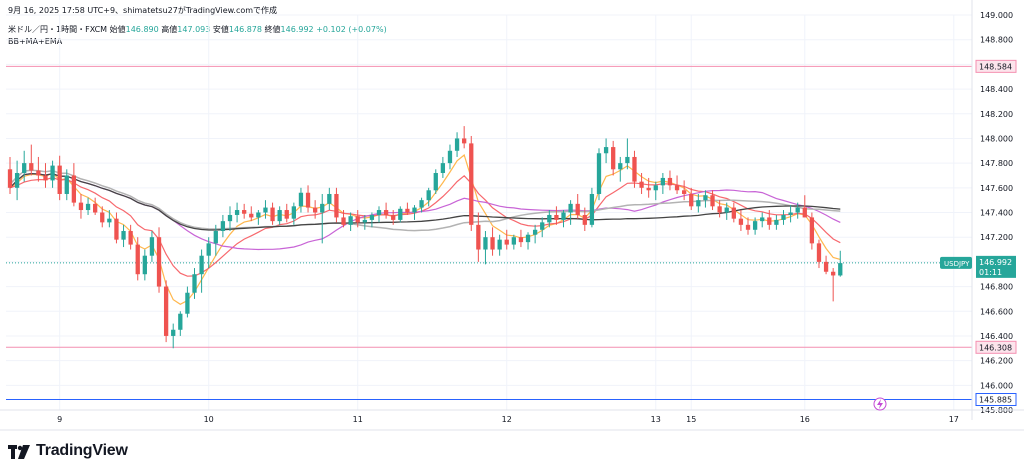 The height and width of the screenshot is (470, 1024). I want to click on lightning-icon, so click(880, 404).